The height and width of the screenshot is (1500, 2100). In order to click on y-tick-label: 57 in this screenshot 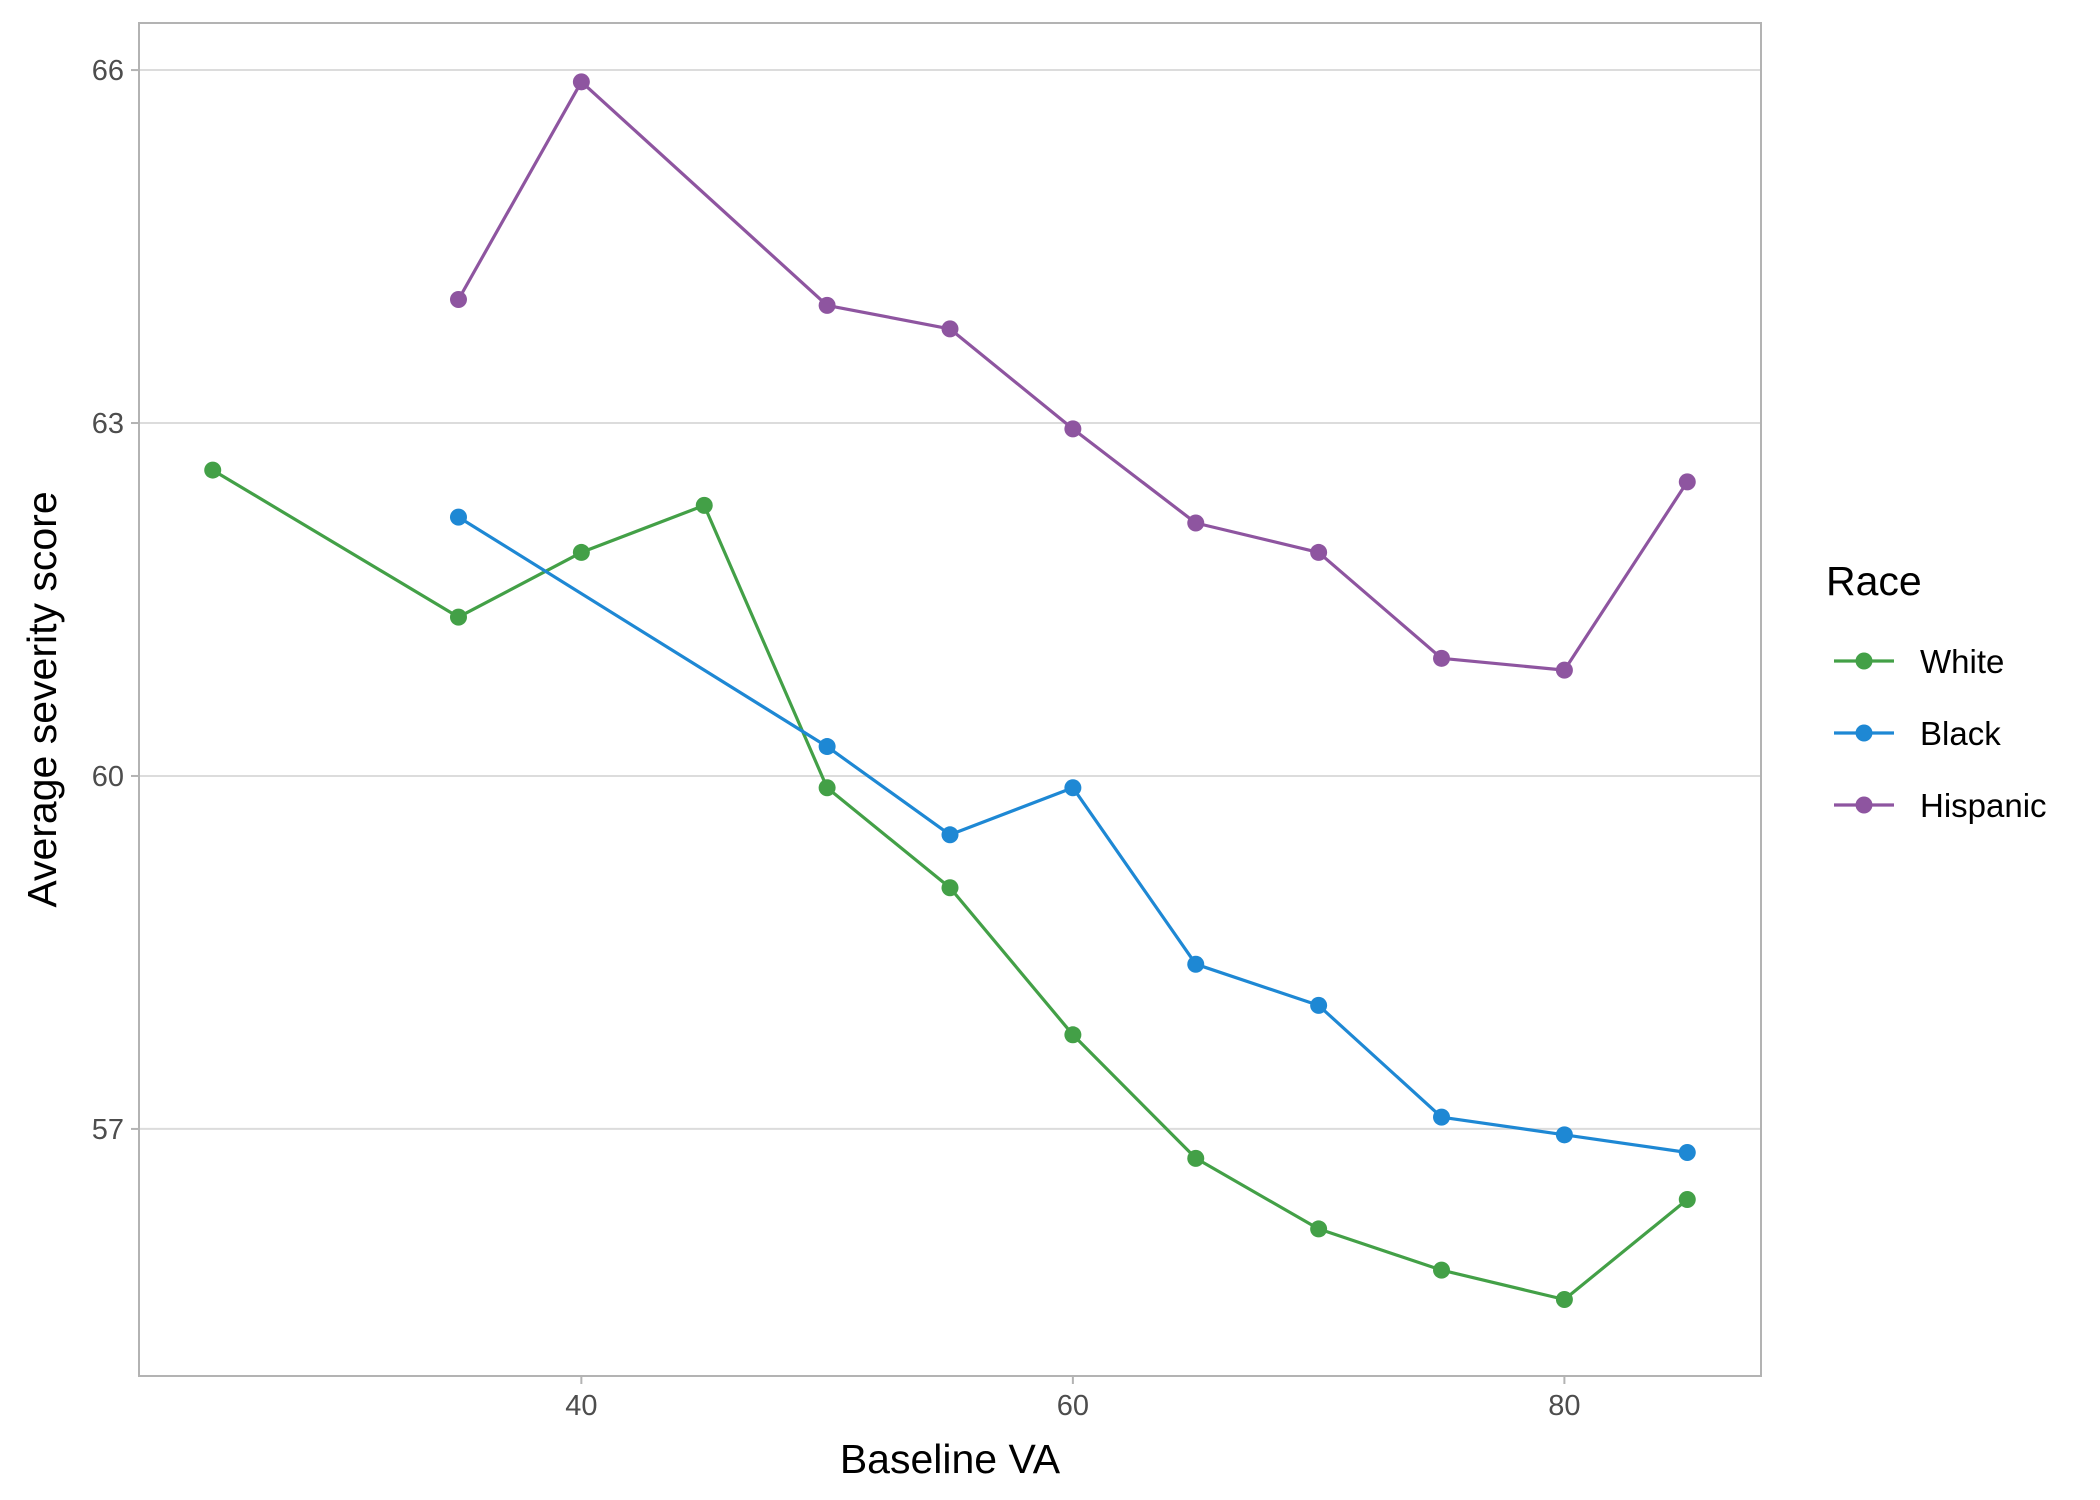, I will do `click(108, 1130)`.